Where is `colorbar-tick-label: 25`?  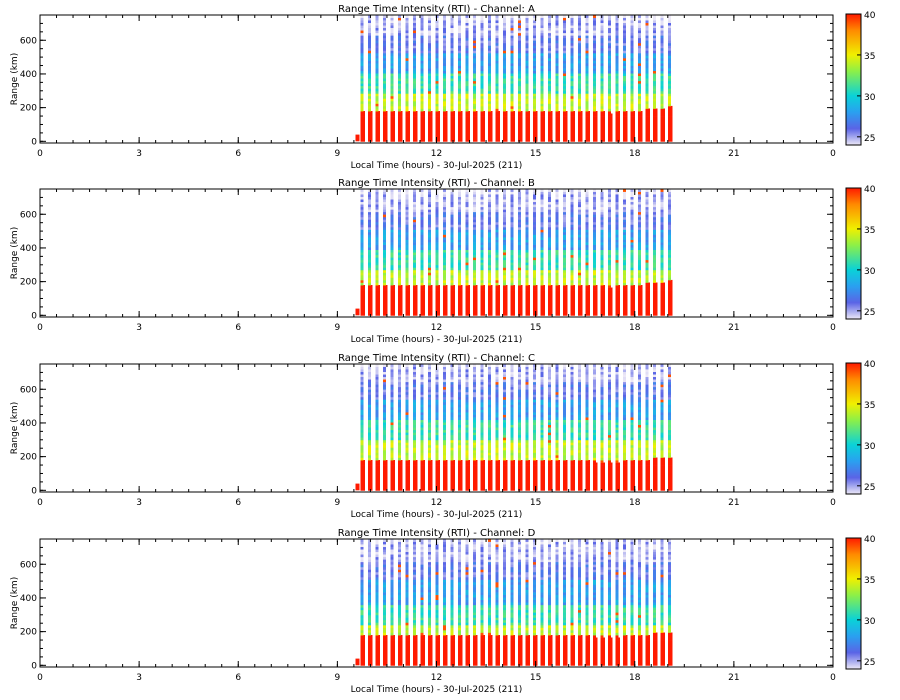
colorbar-tick-label: 25 is located at coordinates (869, 313).